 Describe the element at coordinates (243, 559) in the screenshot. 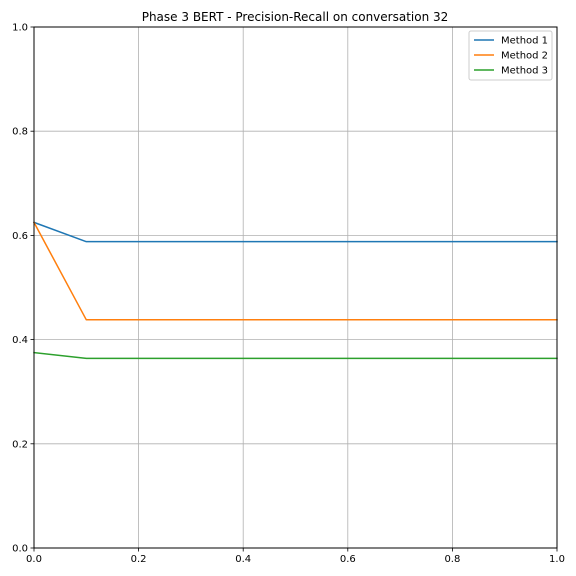

I see `x-tick-label: 0.4` at that location.